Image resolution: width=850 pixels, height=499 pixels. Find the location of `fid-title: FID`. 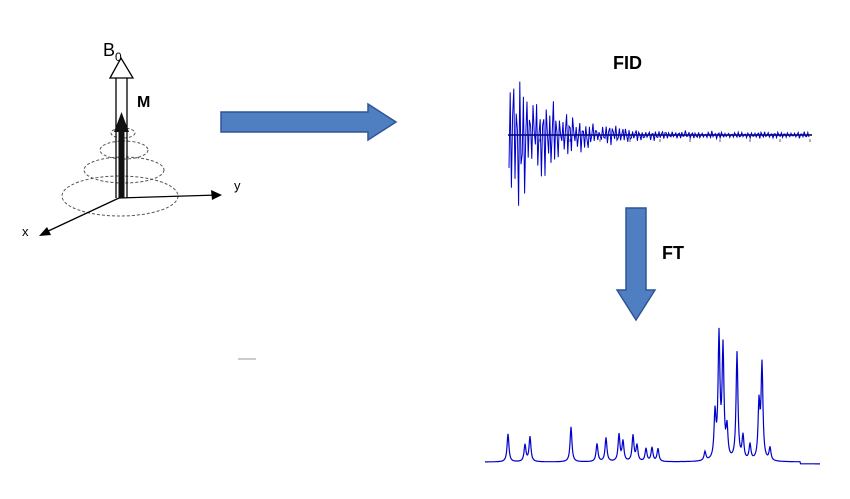

fid-title: FID is located at coordinates (627, 63).